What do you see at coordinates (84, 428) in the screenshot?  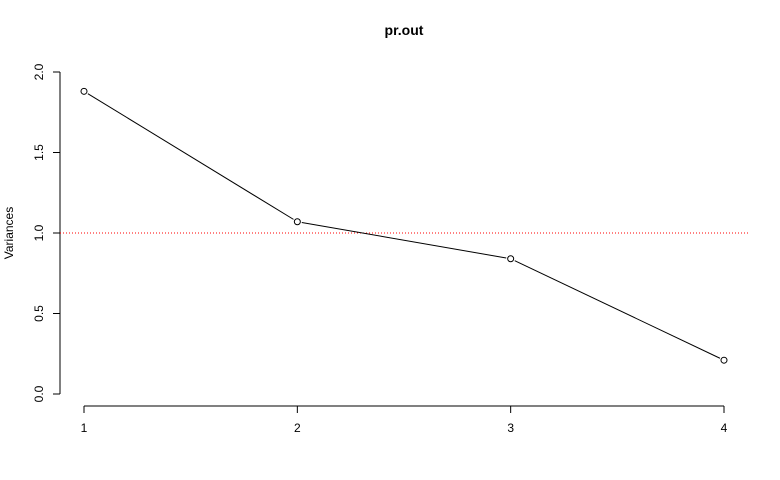 I see `x-tick-label: 1` at bounding box center [84, 428].